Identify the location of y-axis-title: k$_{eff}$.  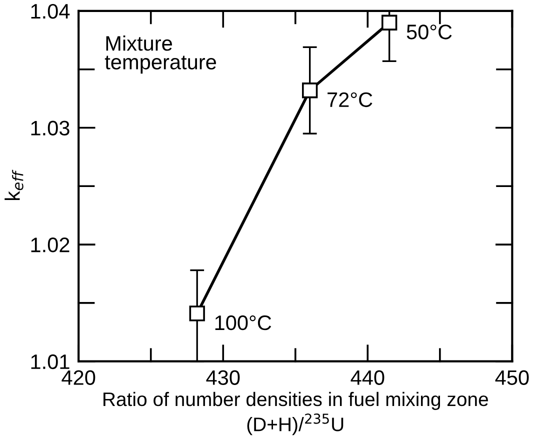
(14, 185).